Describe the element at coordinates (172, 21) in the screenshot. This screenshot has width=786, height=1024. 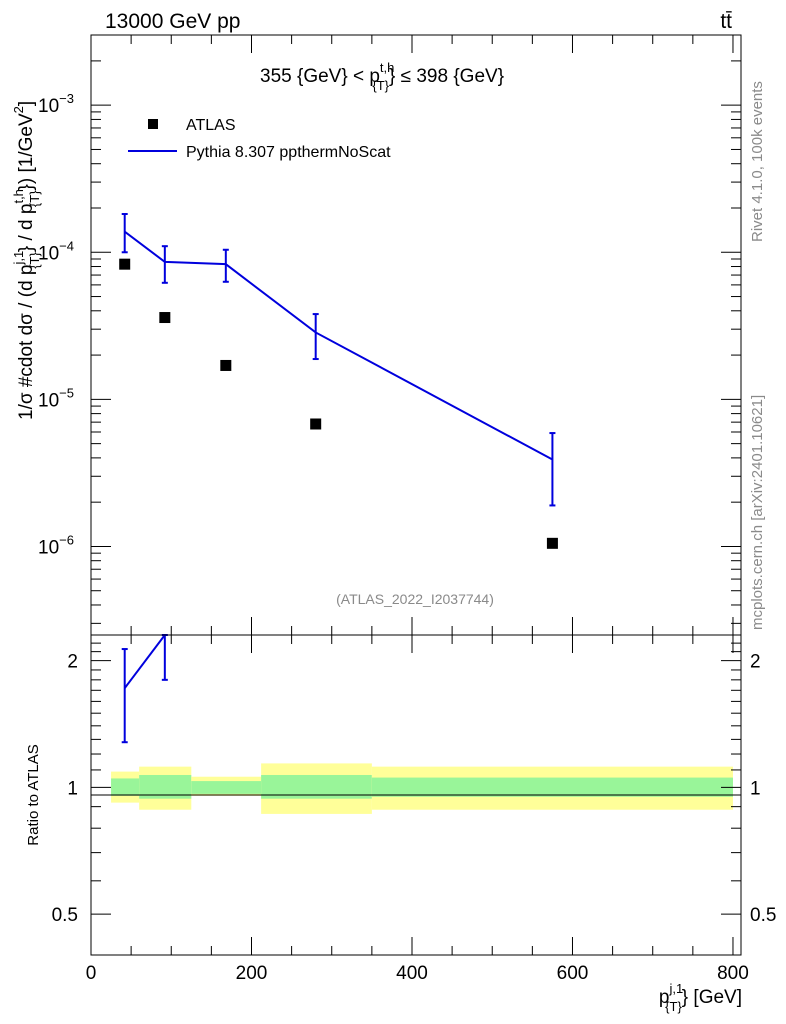
I see `header-left: 13000 GeV pp` at that location.